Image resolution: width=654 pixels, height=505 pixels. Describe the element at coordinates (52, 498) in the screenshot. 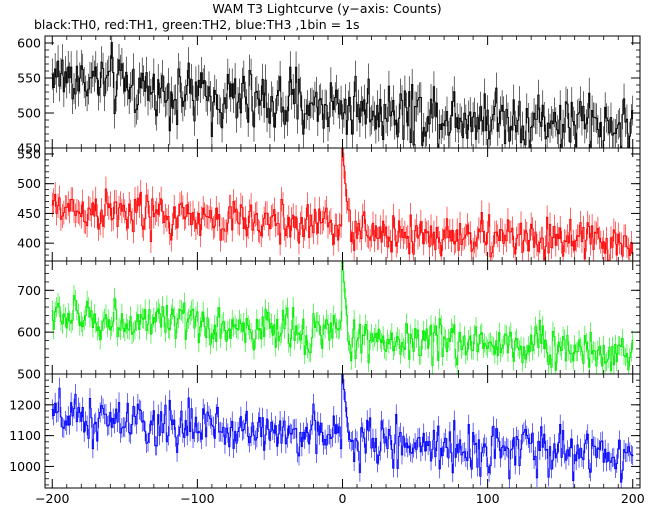

I see `x-tick-label: −200` at that location.